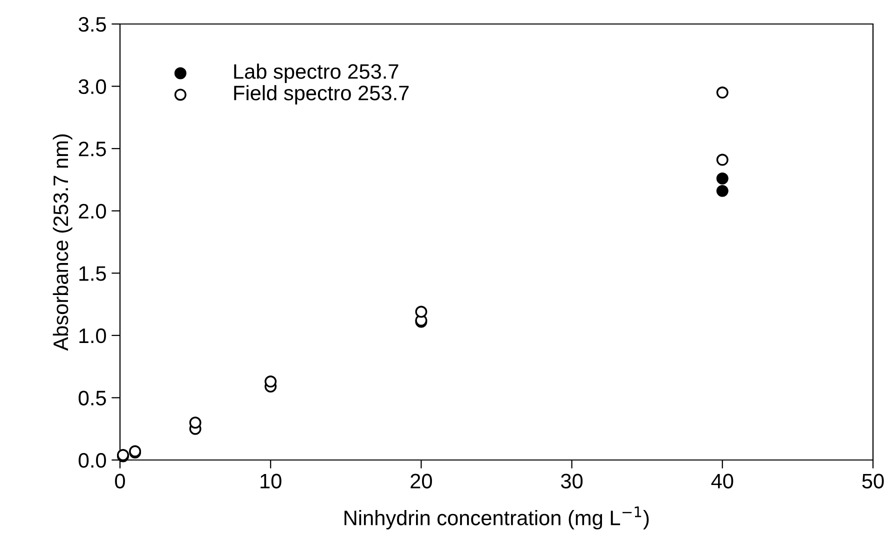  Describe the element at coordinates (321, 95) in the screenshot. I see `legend-label: Field spectro 253.7` at that location.